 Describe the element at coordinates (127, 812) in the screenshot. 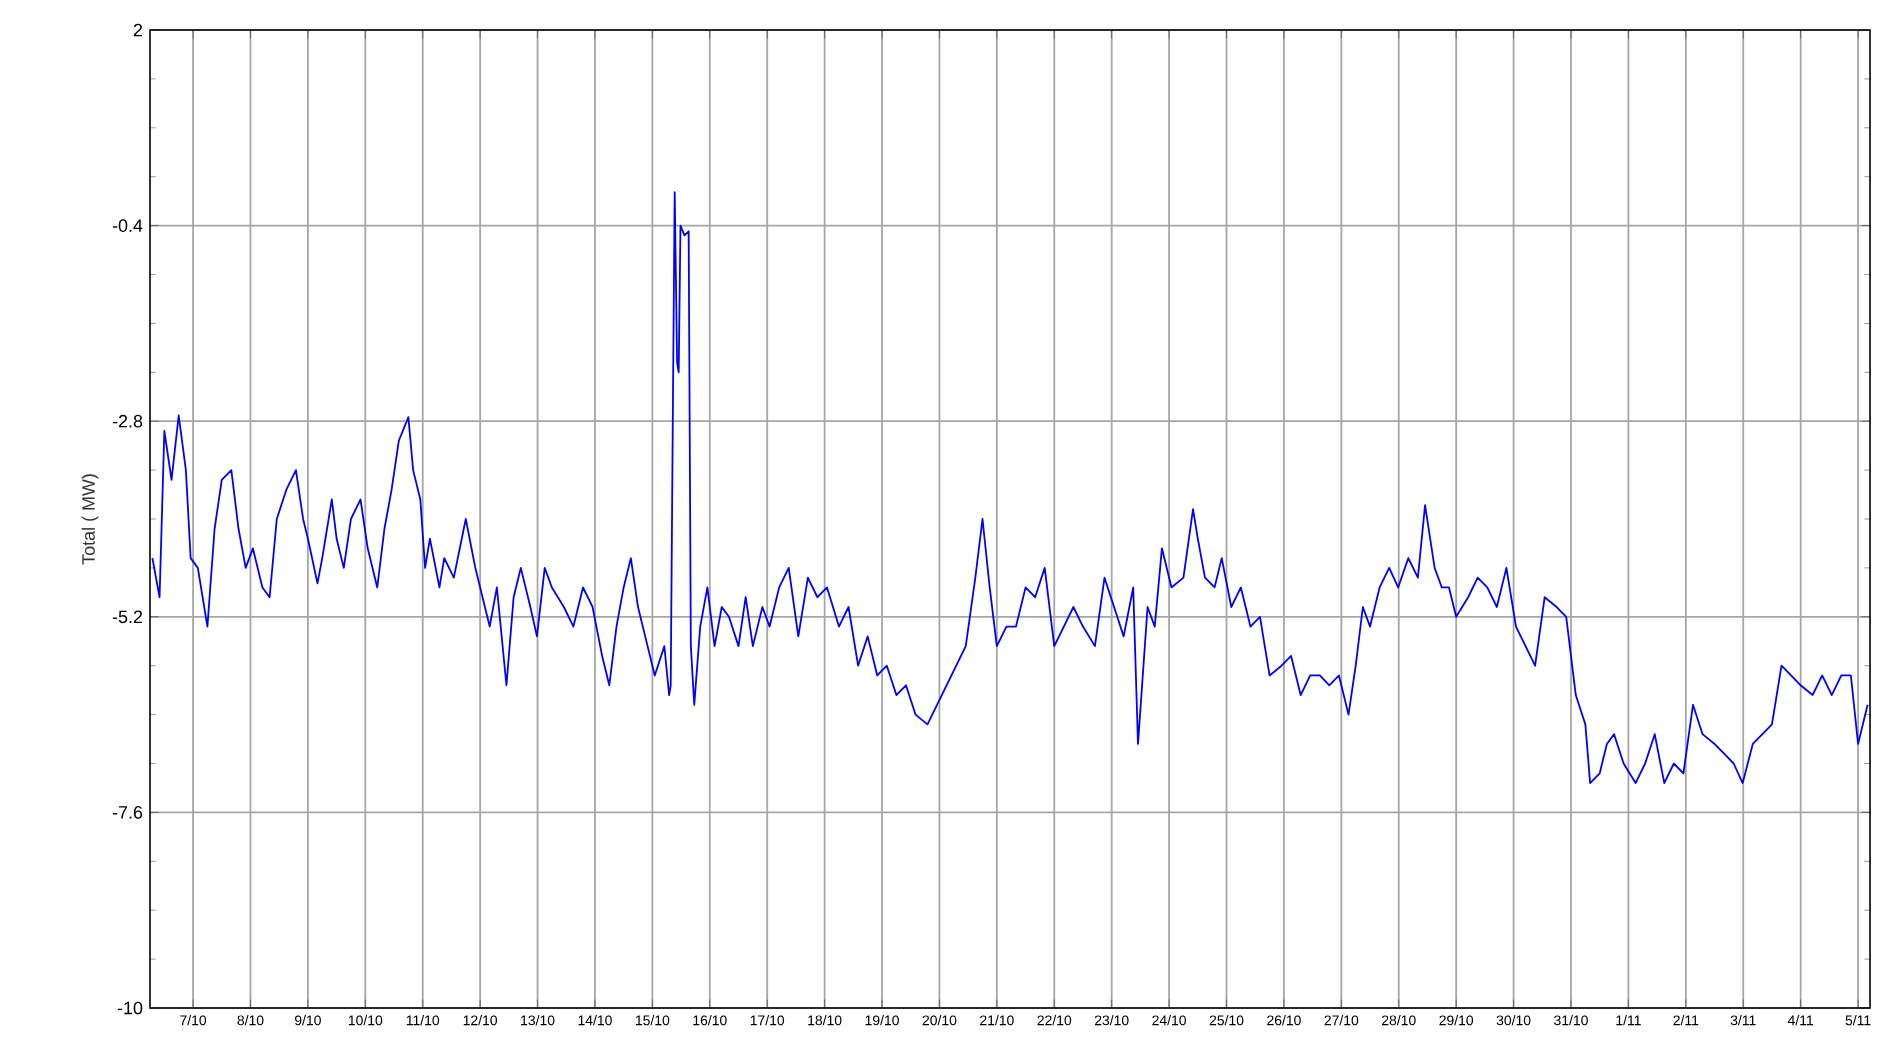

I see `y-tick-label: -7.6` at that location.